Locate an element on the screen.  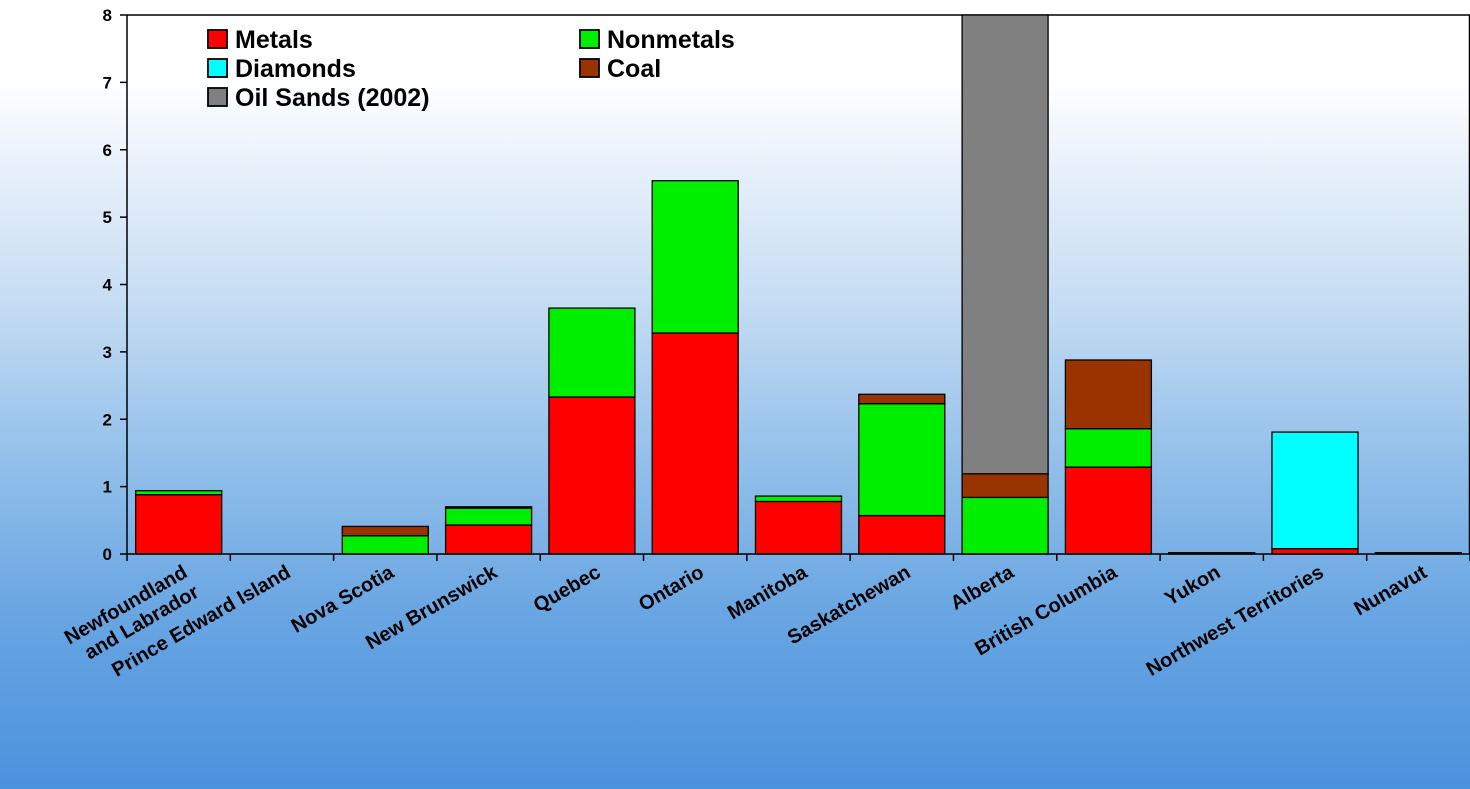
legend-swatch-metals is located at coordinates (217, 39).